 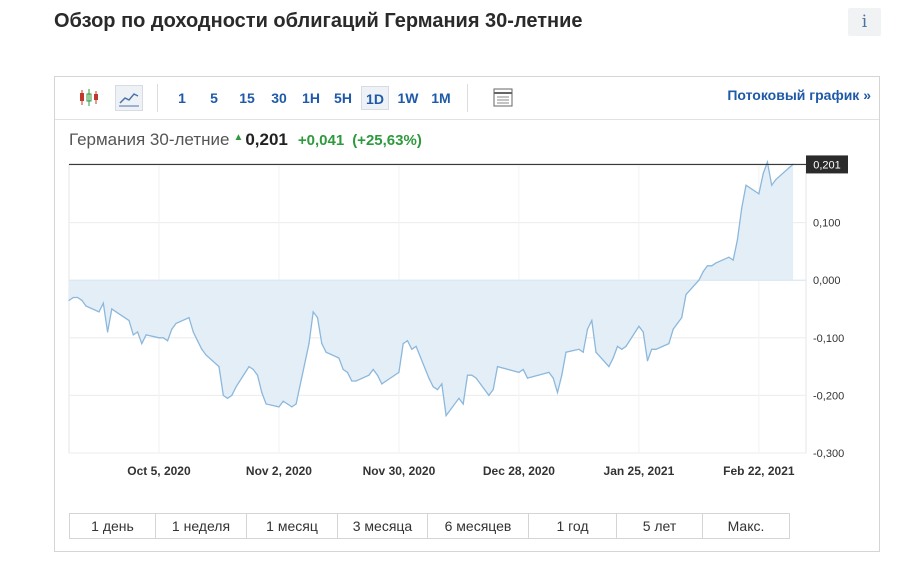 What do you see at coordinates (201, 526) in the screenshot?
I see `period-1-week: 1 неделя` at bounding box center [201, 526].